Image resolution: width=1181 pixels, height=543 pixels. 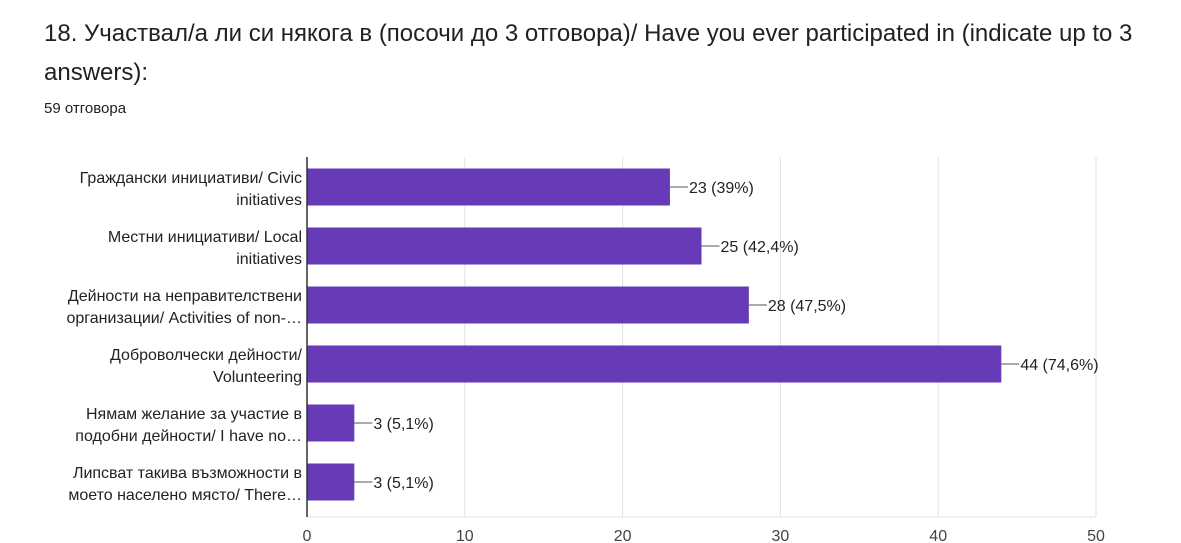 What do you see at coordinates (307, 535) in the screenshot?
I see `x-tick-label: 0` at bounding box center [307, 535].